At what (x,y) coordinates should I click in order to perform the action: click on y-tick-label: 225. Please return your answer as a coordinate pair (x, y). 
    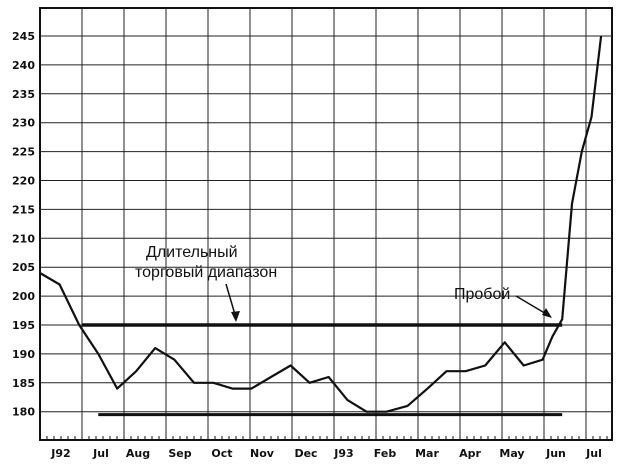
    Looking at the image, I should click on (23, 152).